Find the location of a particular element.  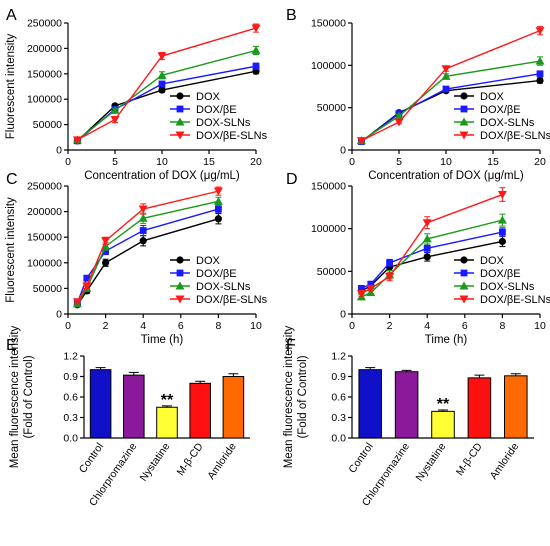

y-tick-label: 1.2 is located at coordinates (70, 357).